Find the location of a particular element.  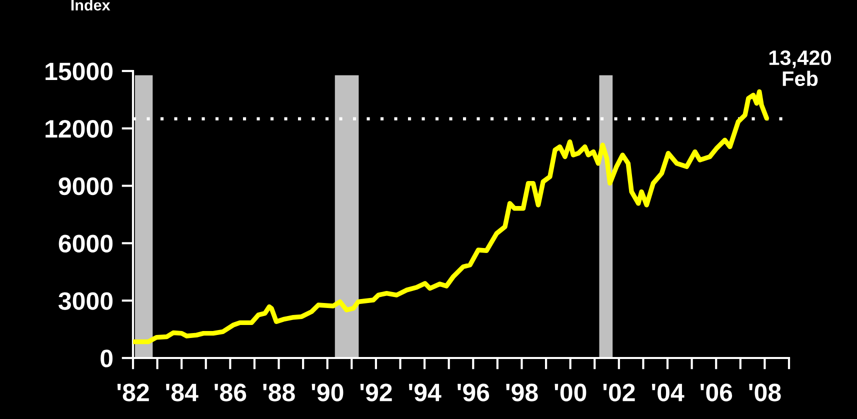

x-tick-label: '86 is located at coordinates (230, 393).